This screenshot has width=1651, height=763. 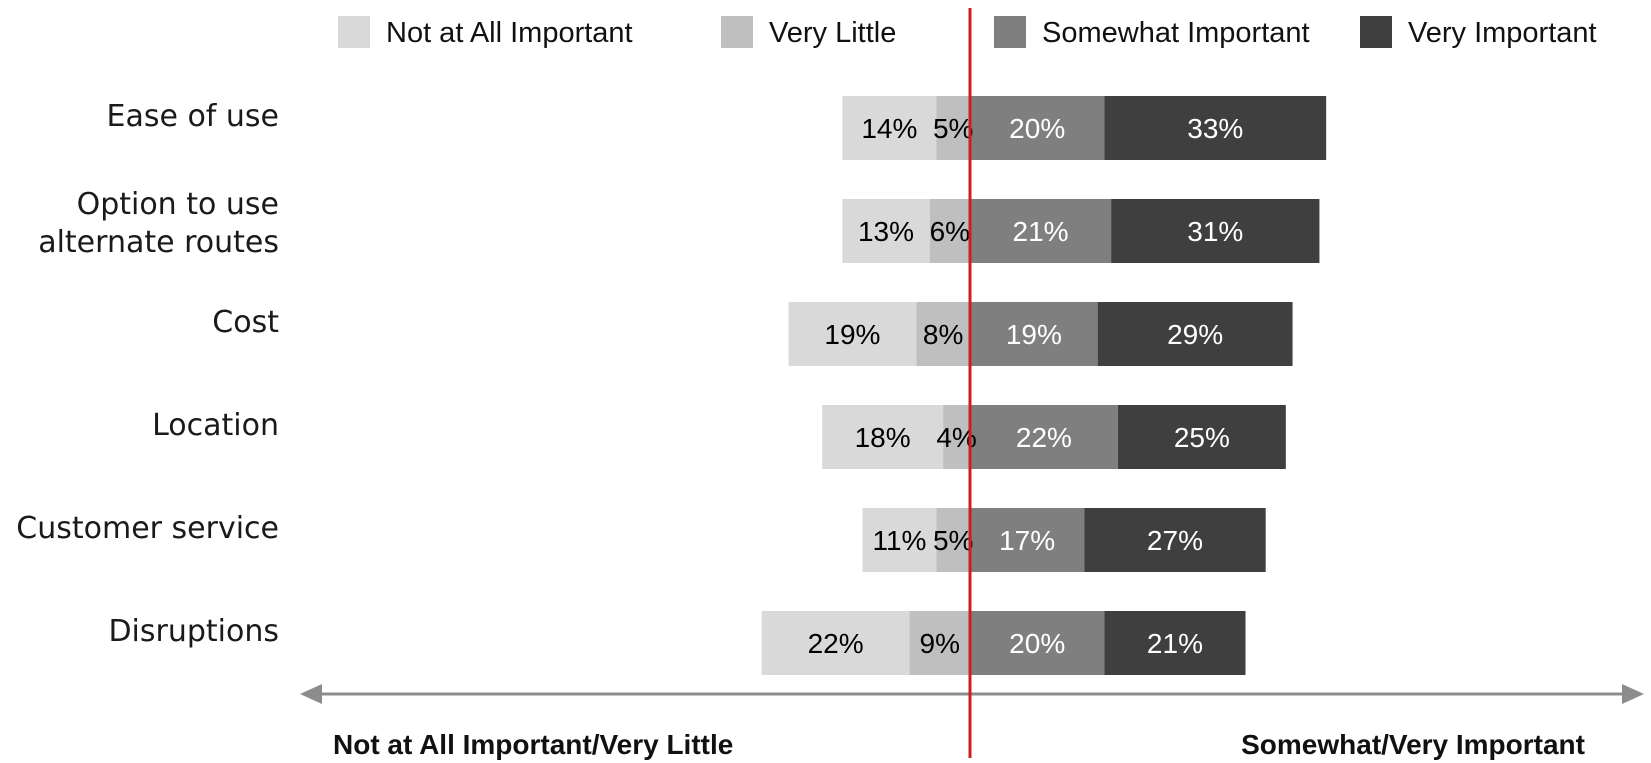 I want to click on category-label: Option to use alternate routes, so click(x=158, y=223).